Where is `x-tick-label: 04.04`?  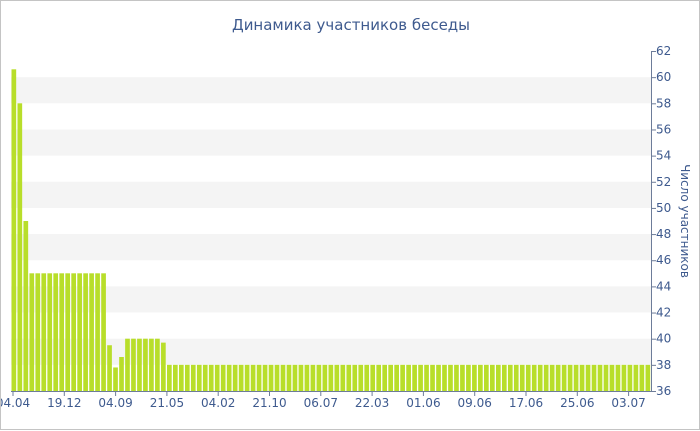
x-tick-label: 04.04 is located at coordinates (15, 403).